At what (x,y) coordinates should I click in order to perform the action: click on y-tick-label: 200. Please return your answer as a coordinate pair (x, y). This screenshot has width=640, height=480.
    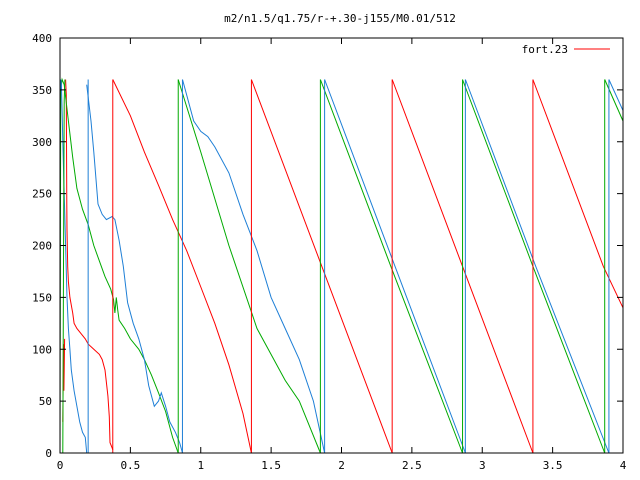
    Looking at the image, I should click on (42, 246).